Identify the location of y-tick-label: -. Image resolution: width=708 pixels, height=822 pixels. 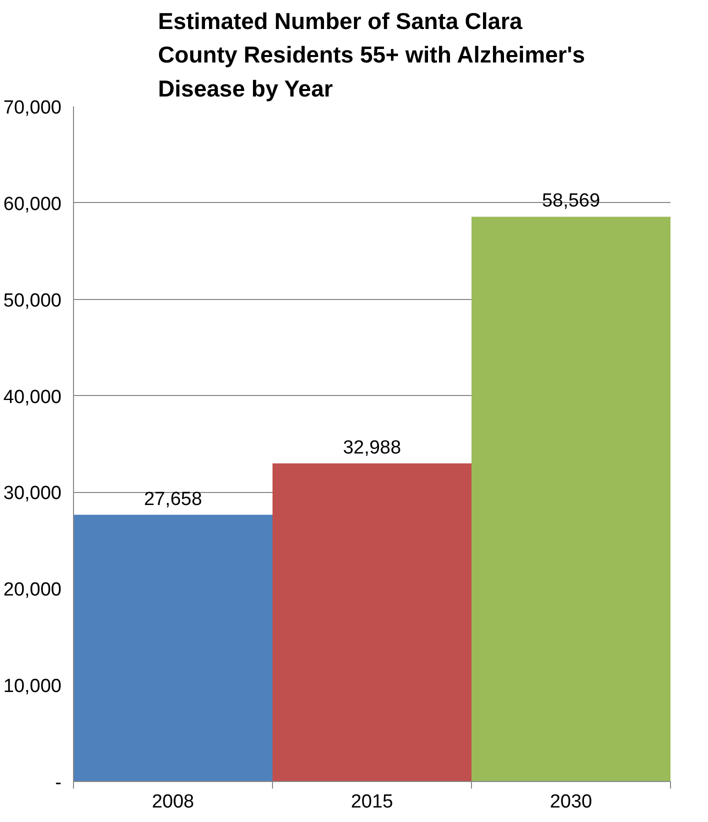
(58, 783).